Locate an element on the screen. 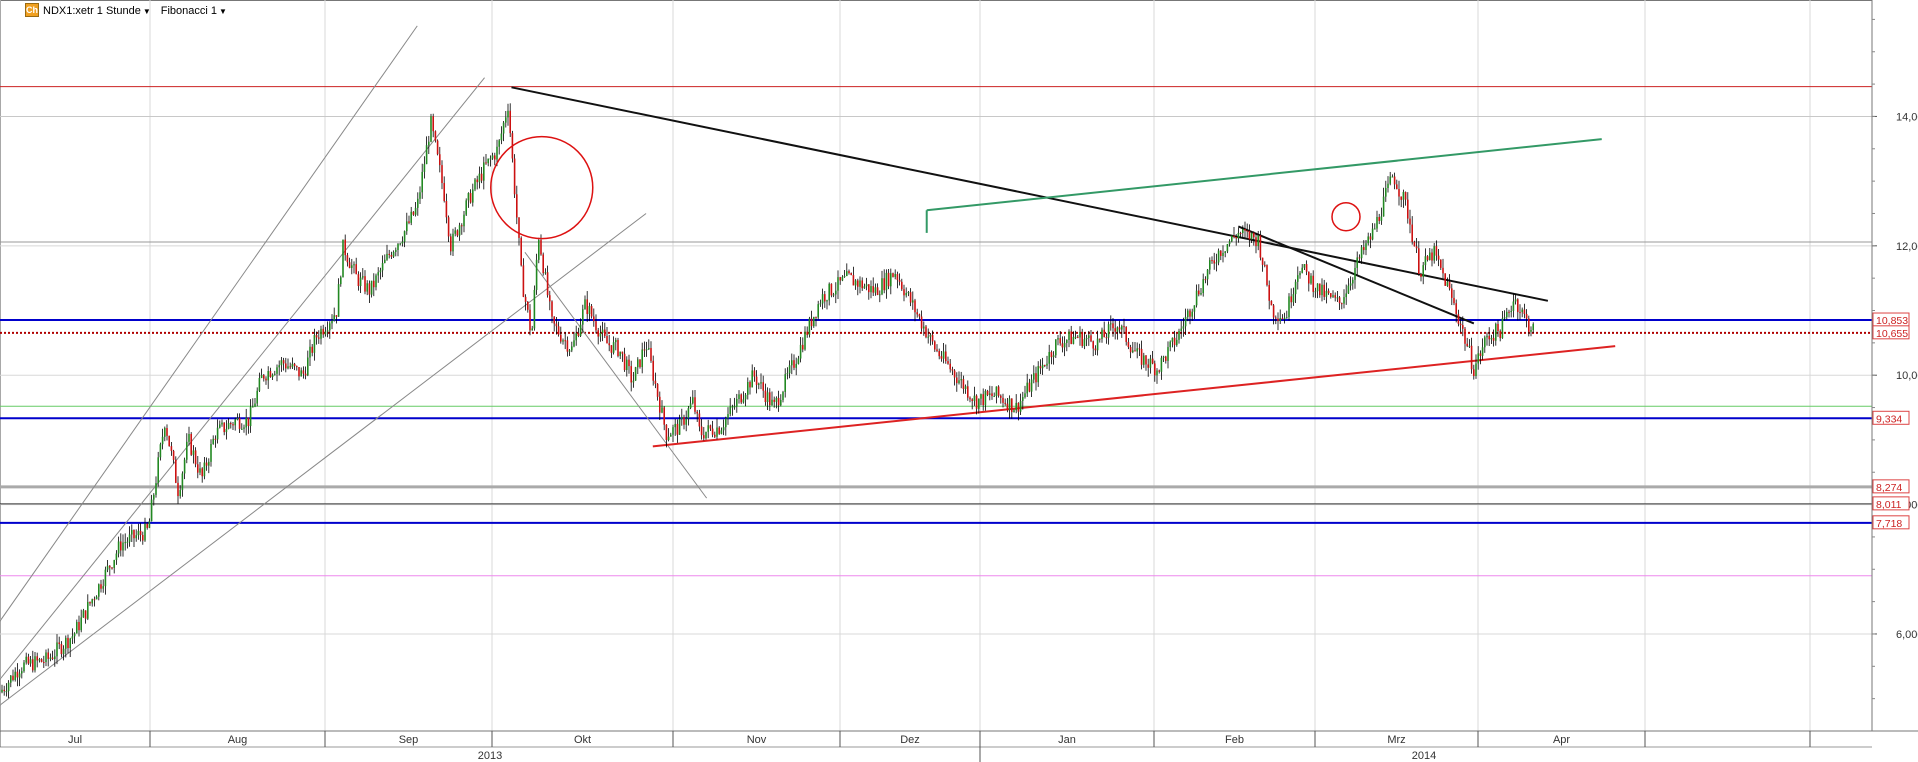 The width and height of the screenshot is (1918, 762). chart-app-icon: Ch is located at coordinates (32, 10).